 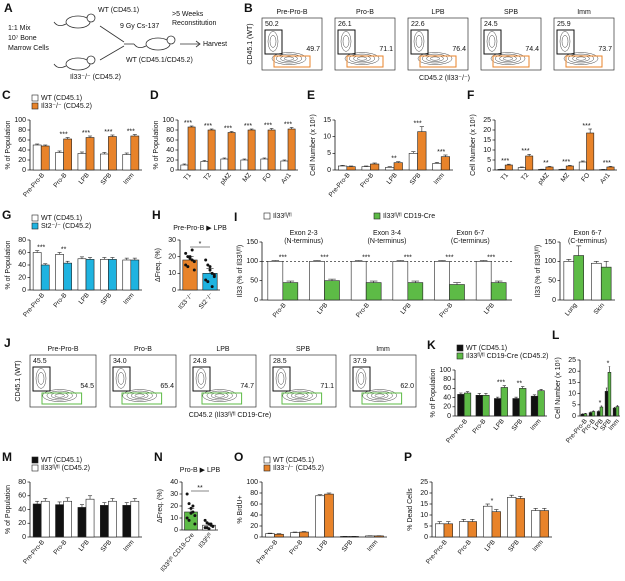 I want to click on plot-title: Imm, so click(x=584, y=12).